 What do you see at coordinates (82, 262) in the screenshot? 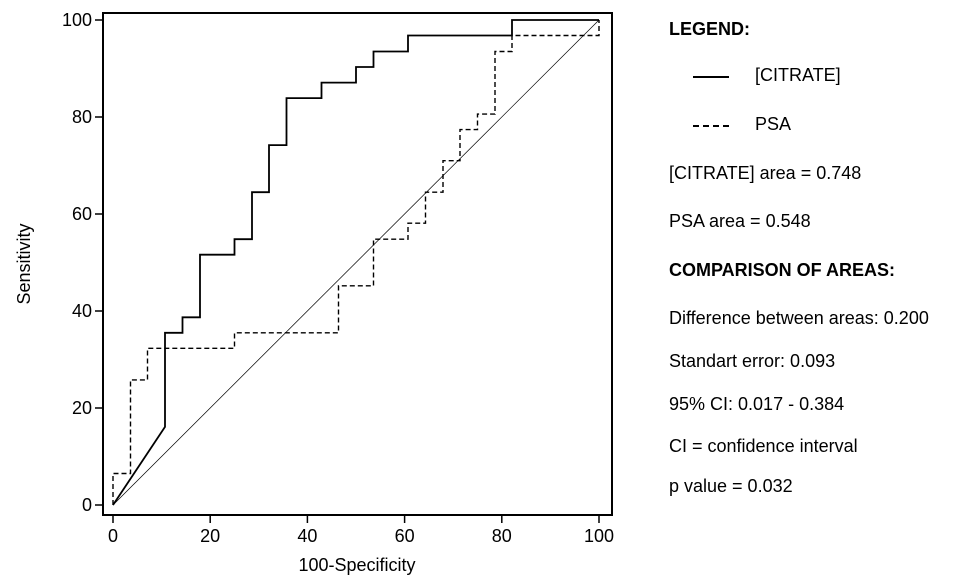
I see `y-axis: 0 20 40 60 80 100` at bounding box center [82, 262].